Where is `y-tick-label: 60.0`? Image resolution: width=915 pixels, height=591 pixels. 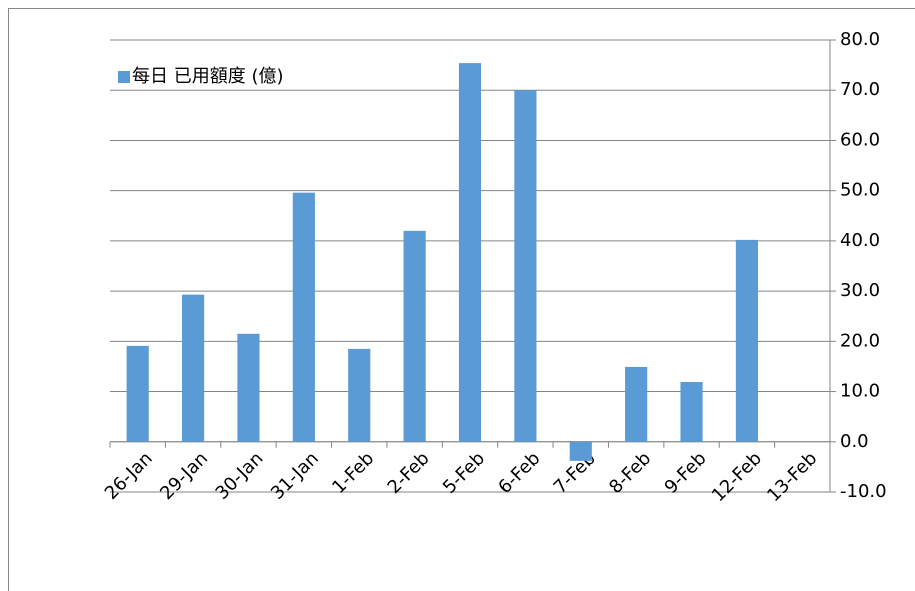
y-tick-label: 60.0 is located at coordinates (860, 139).